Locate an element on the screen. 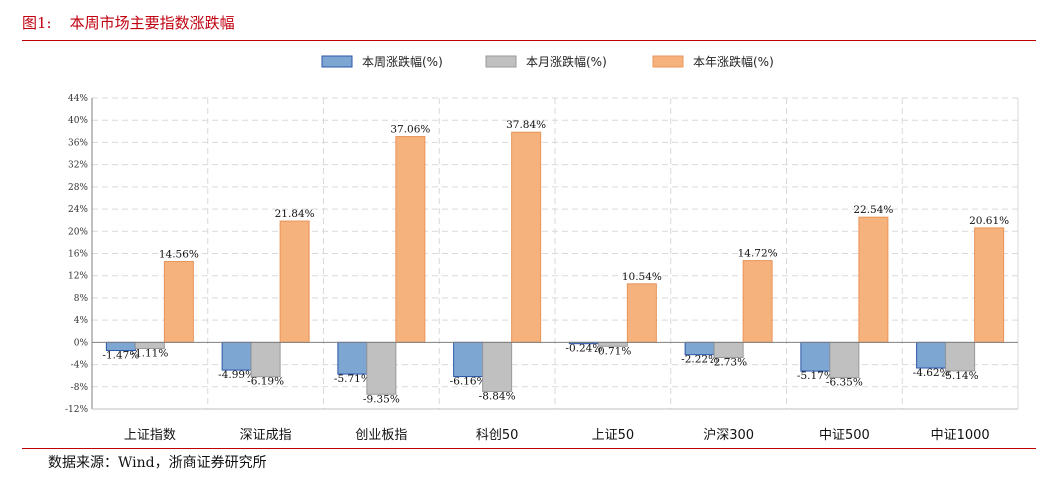  data-label: 22.54% is located at coordinates (873, 210).